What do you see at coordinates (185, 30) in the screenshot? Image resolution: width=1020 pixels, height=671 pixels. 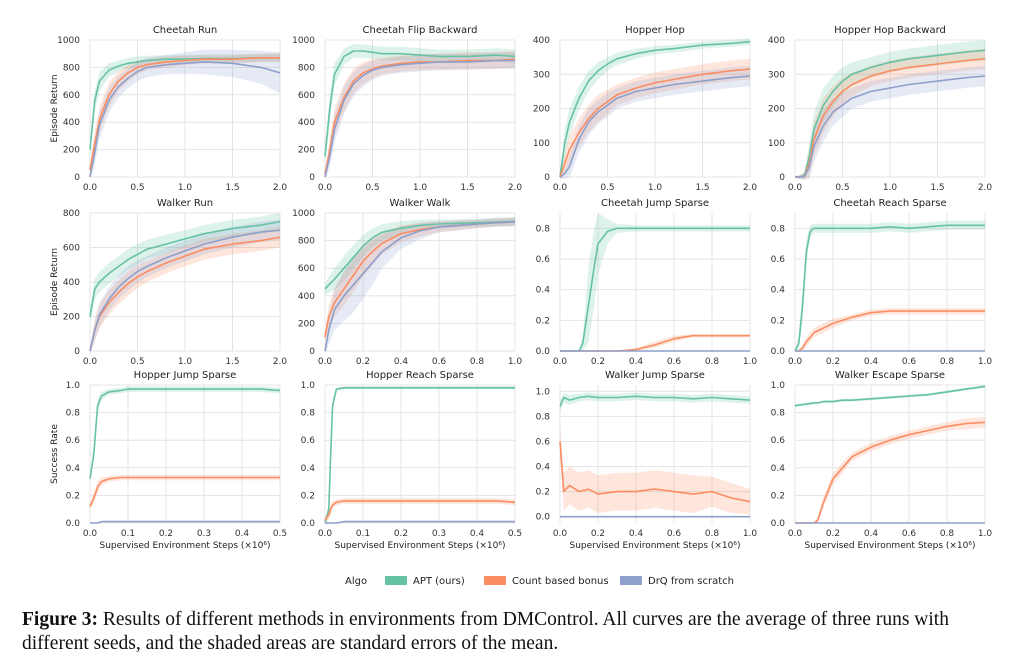 I see `subplot-title: Cheetah Run` at bounding box center [185, 30].